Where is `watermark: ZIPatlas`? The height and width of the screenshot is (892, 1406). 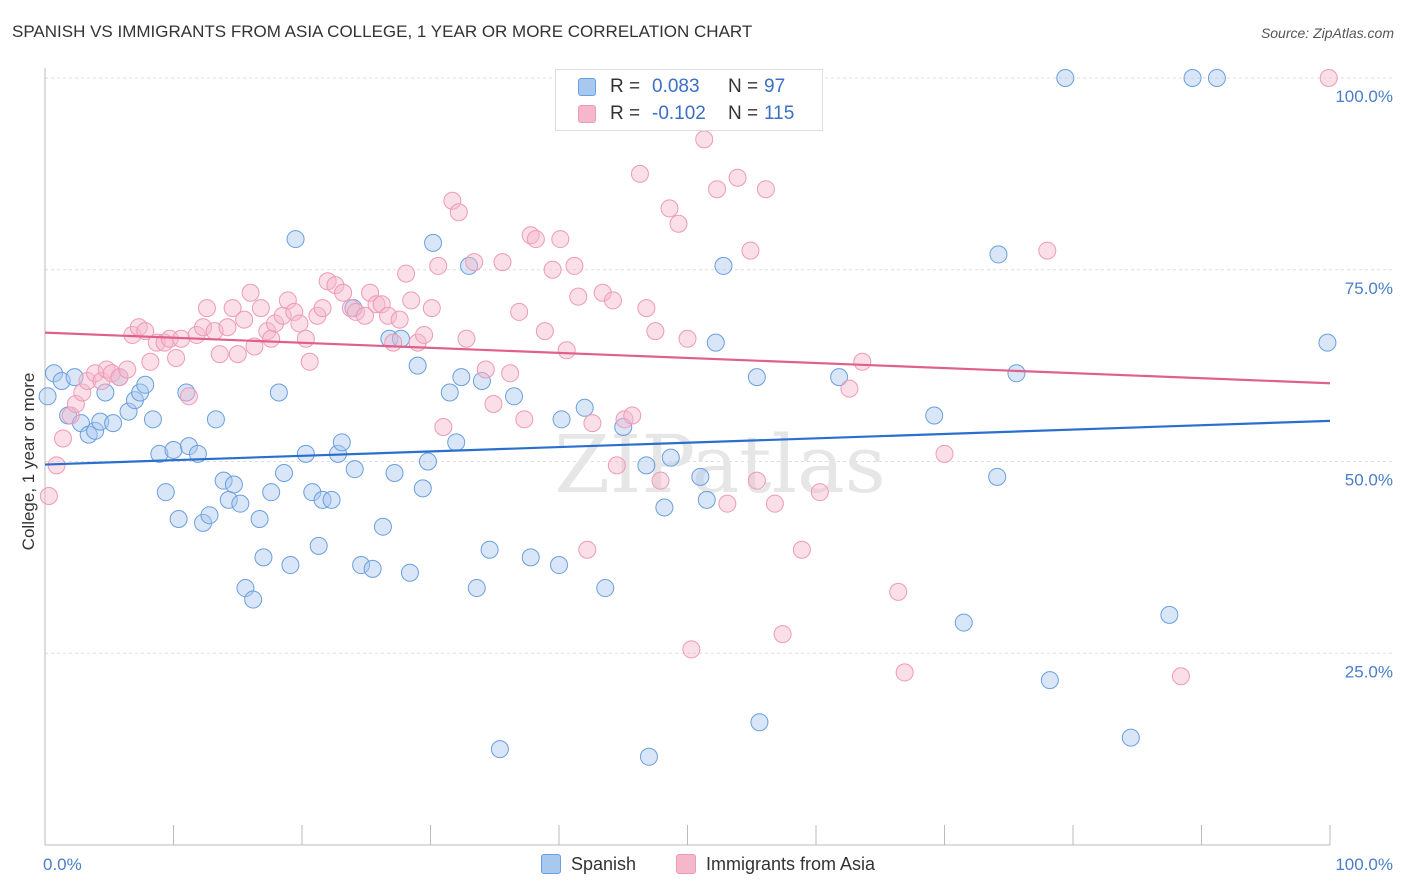
watermark: ZIPatlas is located at coordinates (720, 464).